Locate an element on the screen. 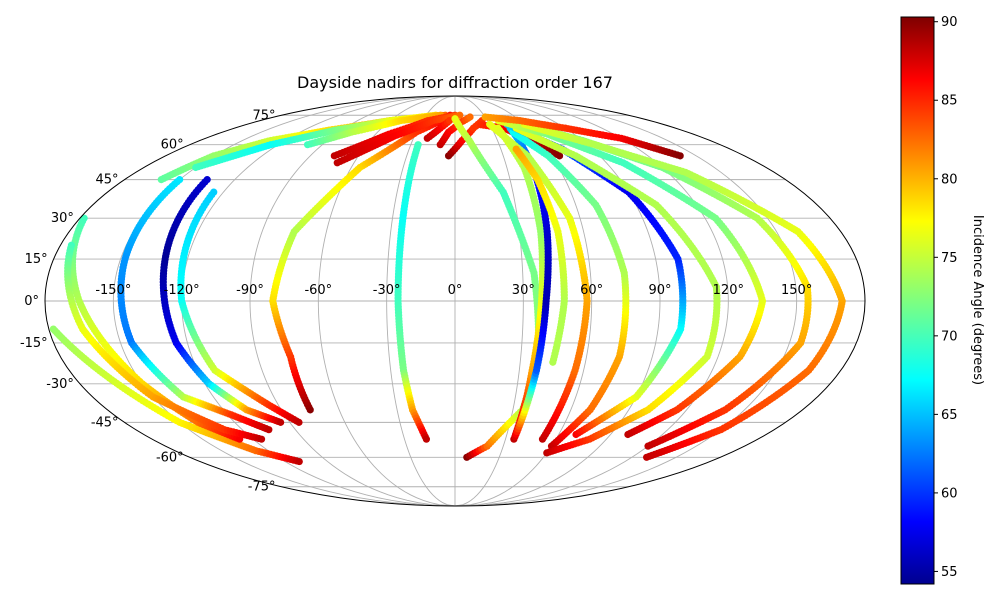 The height and width of the screenshot is (600, 1000). x-tick-label: -150° is located at coordinates (113, 290).